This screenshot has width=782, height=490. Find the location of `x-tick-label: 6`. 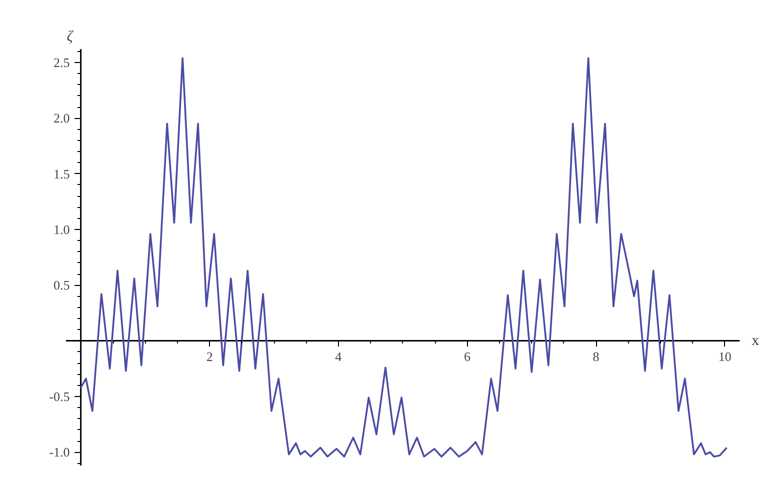

x-tick-label: 6 is located at coordinates (467, 356).